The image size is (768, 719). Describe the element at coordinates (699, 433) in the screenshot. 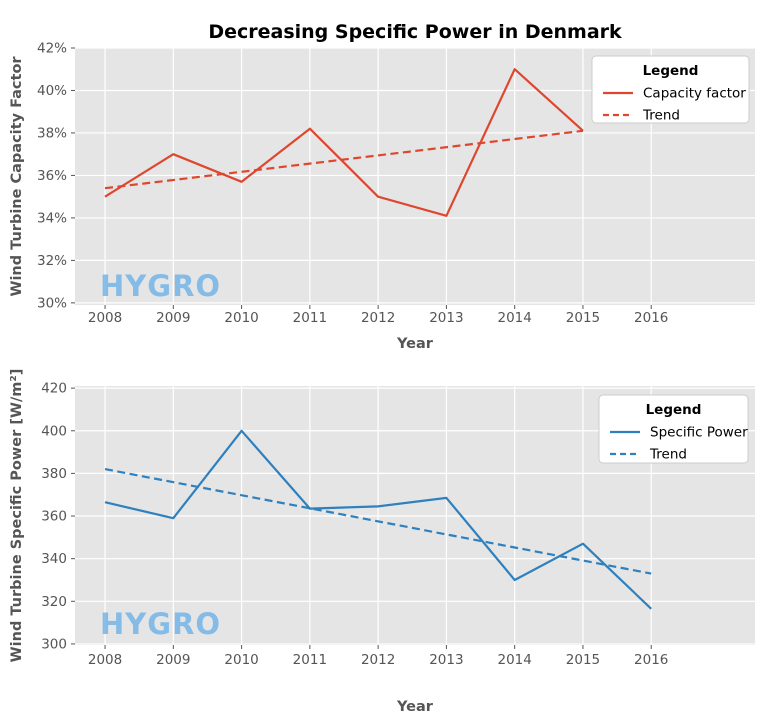

I see `legend-item-label: Specific Power` at that location.